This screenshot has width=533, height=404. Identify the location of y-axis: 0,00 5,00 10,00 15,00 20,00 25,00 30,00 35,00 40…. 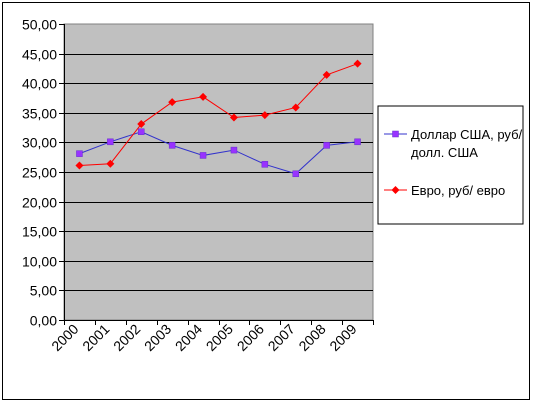
(43, 173).